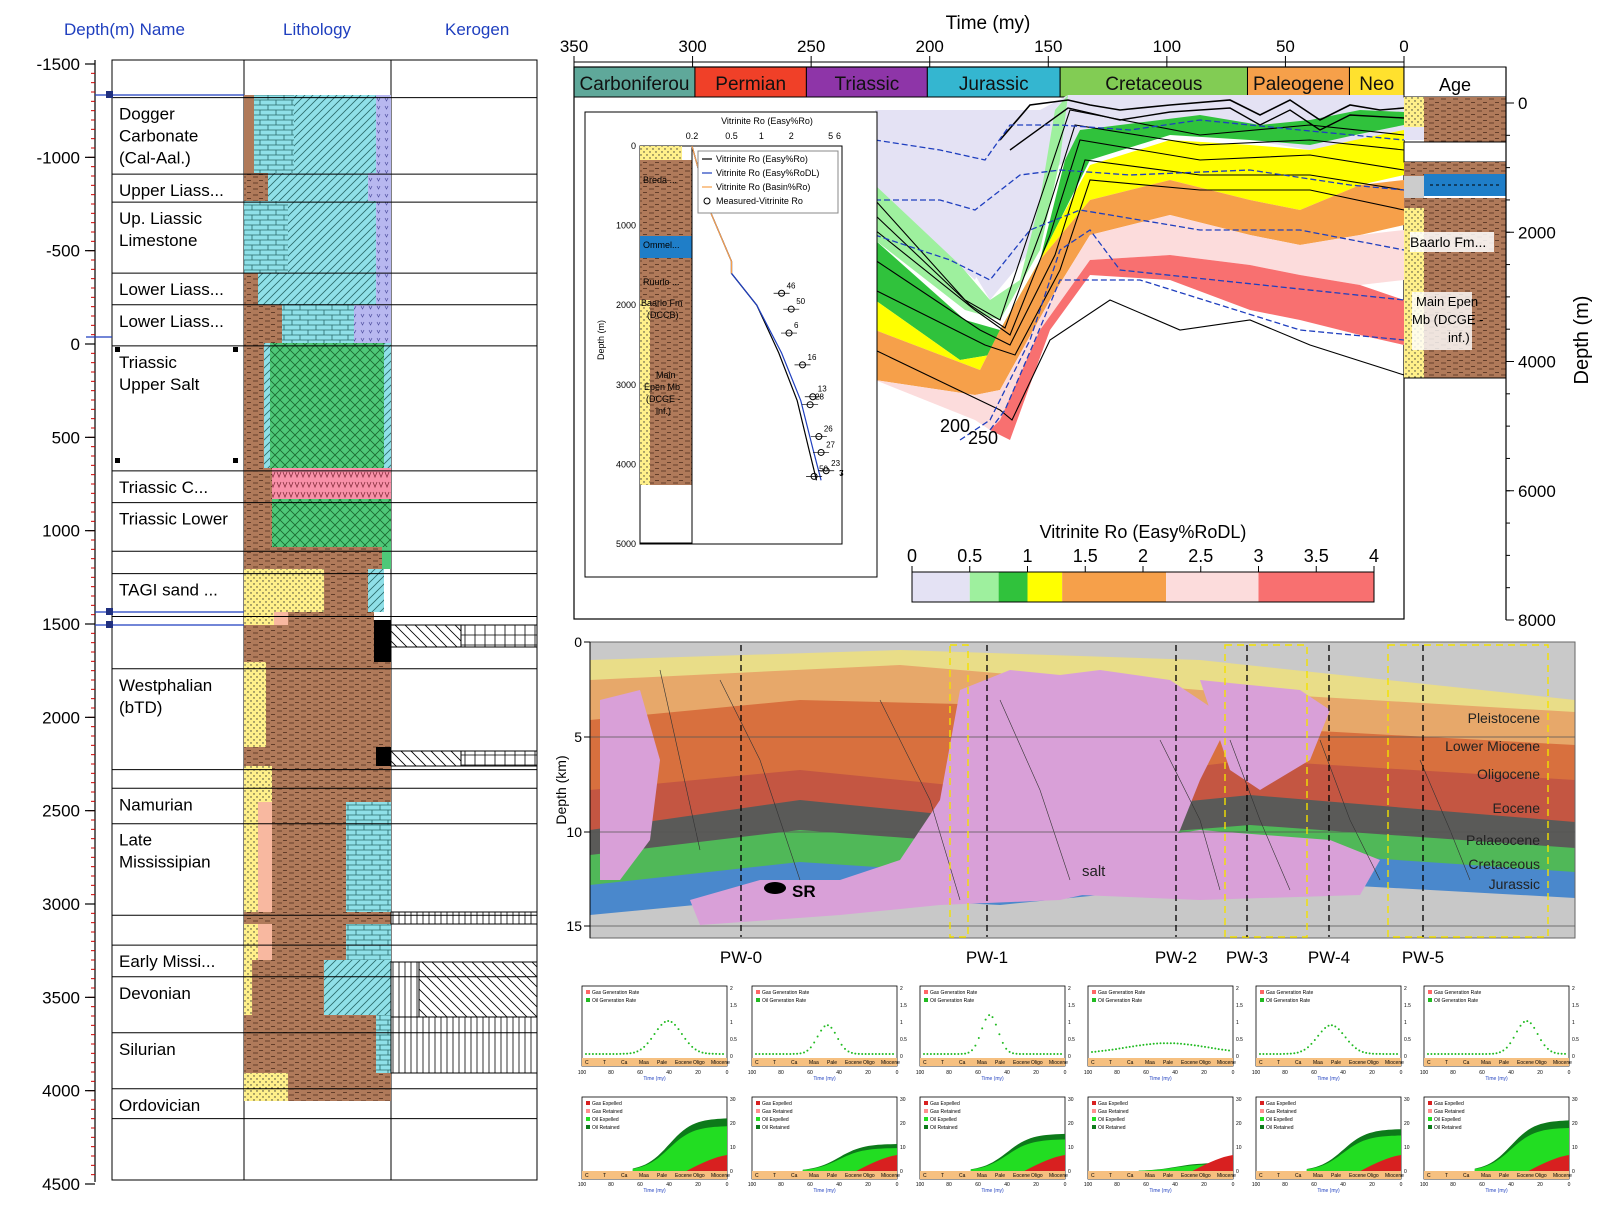  I want to click on formation-name: Silurian, so click(147, 1049).